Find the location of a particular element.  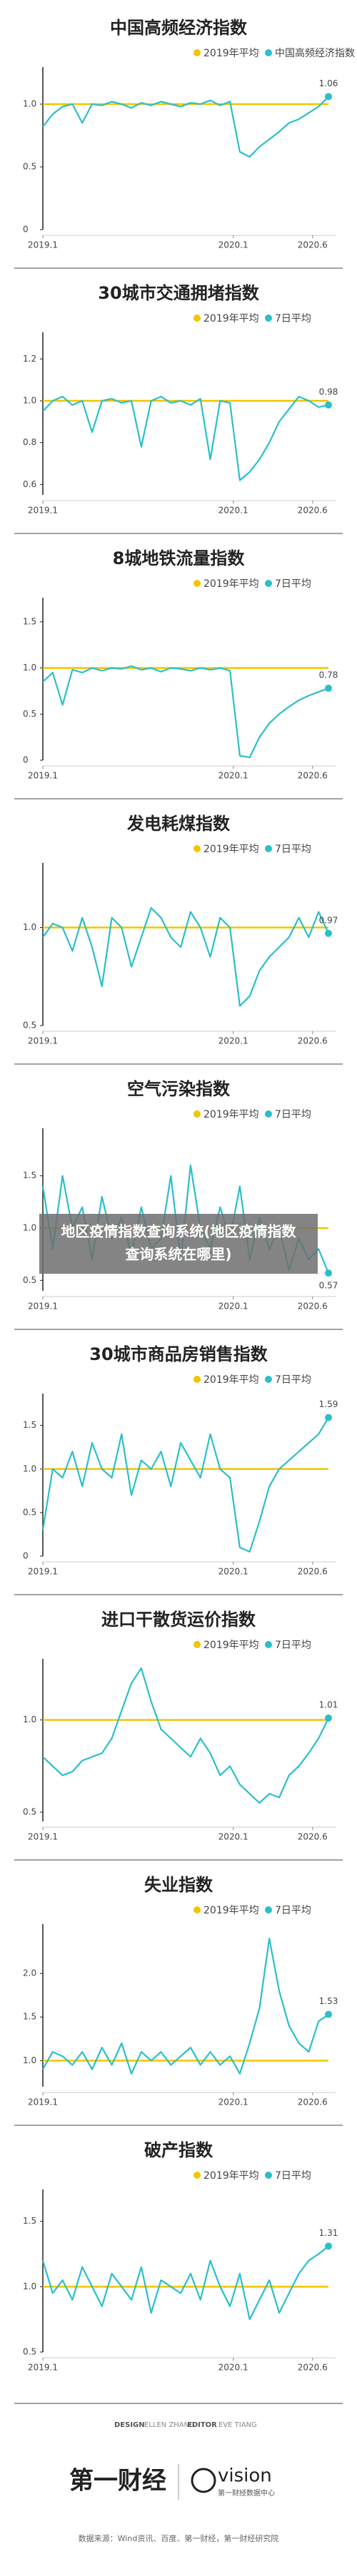

banner-box is located at coordinates (178, 1244).